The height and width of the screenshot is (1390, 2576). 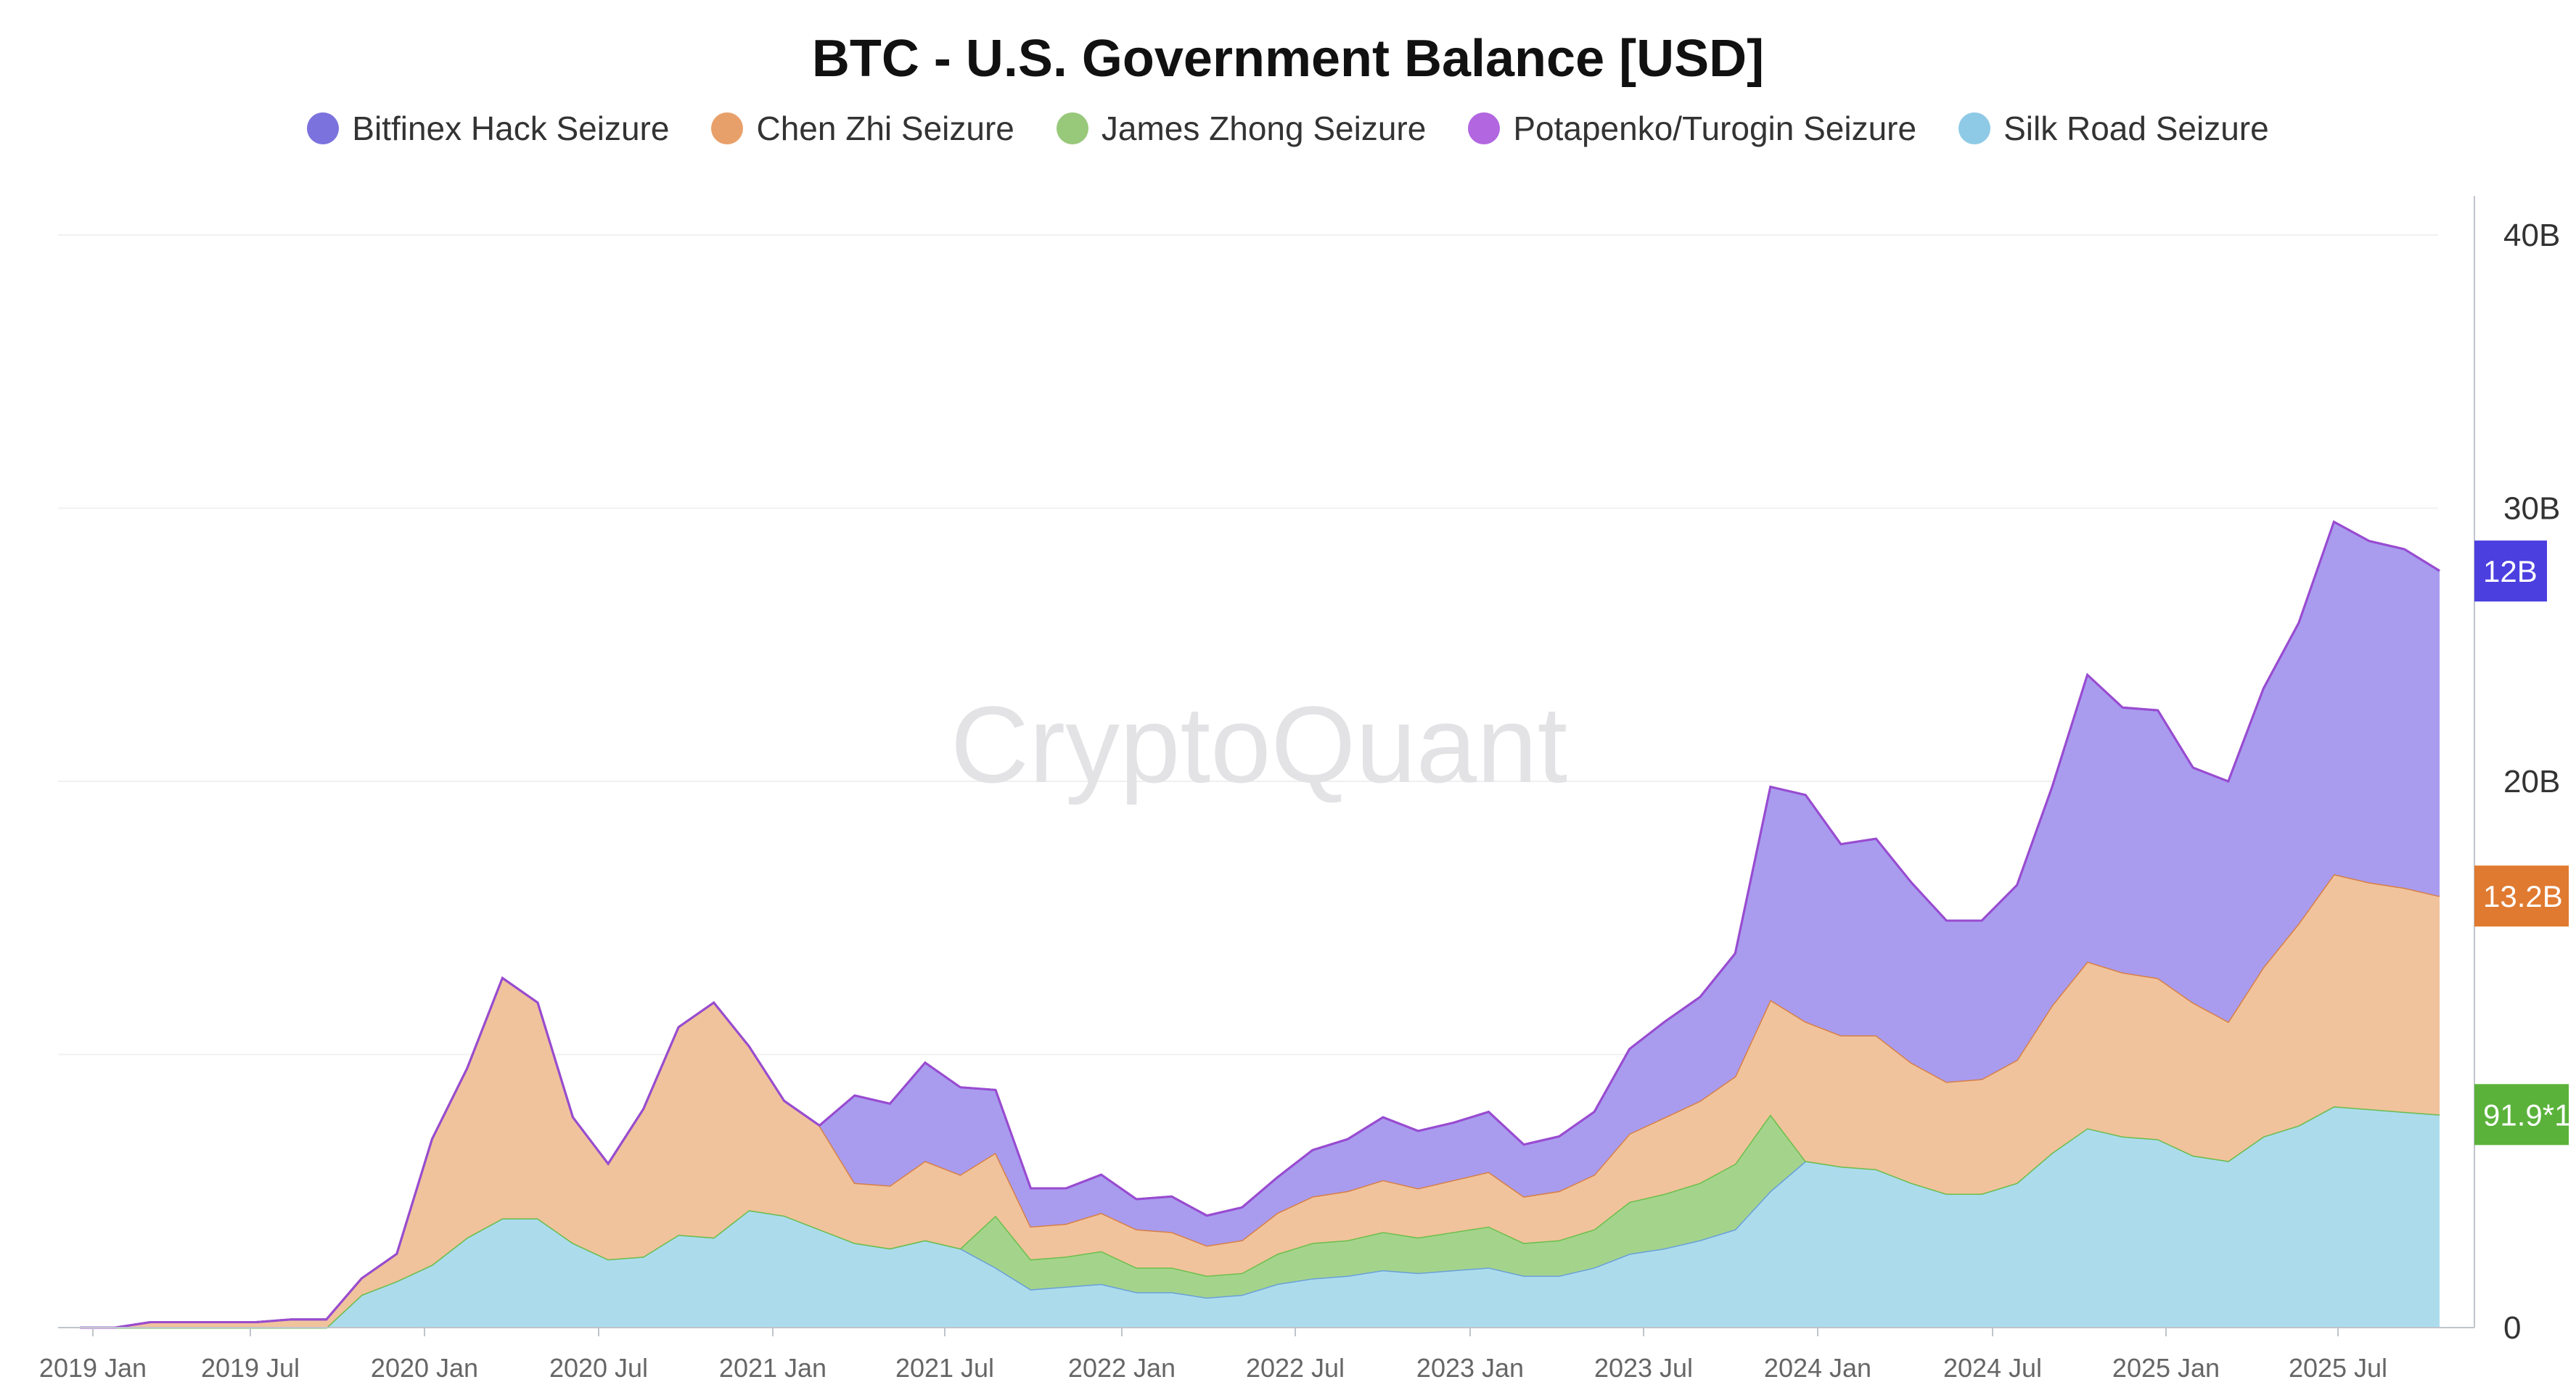 I want to click on x-tick-label: 2020 Jan, so click(x=424, y=1368).